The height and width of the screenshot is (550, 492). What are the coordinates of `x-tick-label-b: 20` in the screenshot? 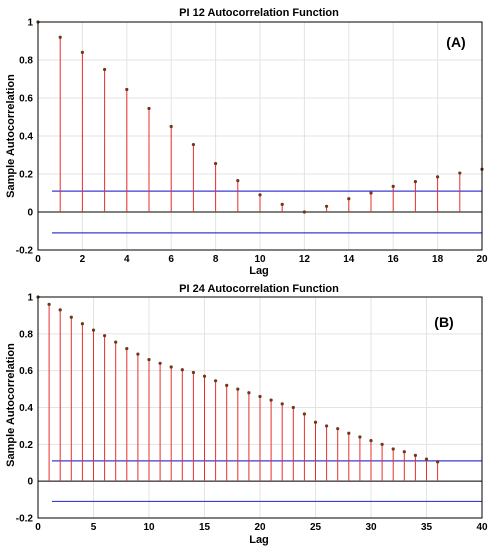 It's located at (260, 527).